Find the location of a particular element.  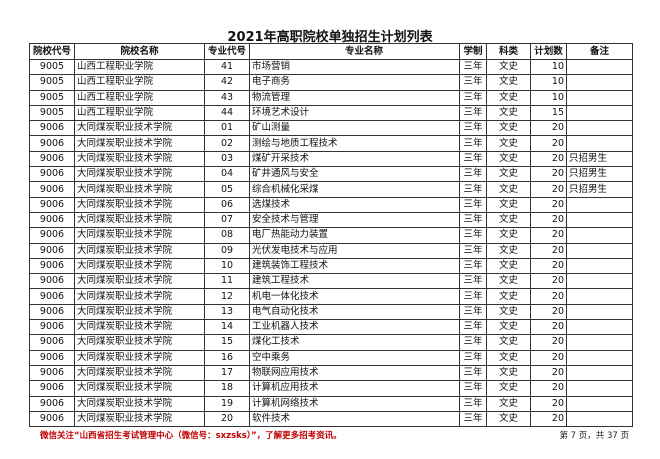

cell-major-code: 12 is located at coordinates (227, 296).